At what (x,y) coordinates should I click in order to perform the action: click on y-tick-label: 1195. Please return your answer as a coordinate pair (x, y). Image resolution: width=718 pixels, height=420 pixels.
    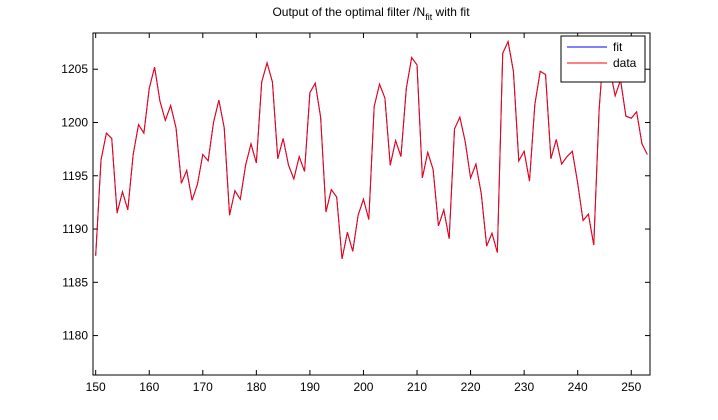
    Looking at the image, I should click on (75, 176).